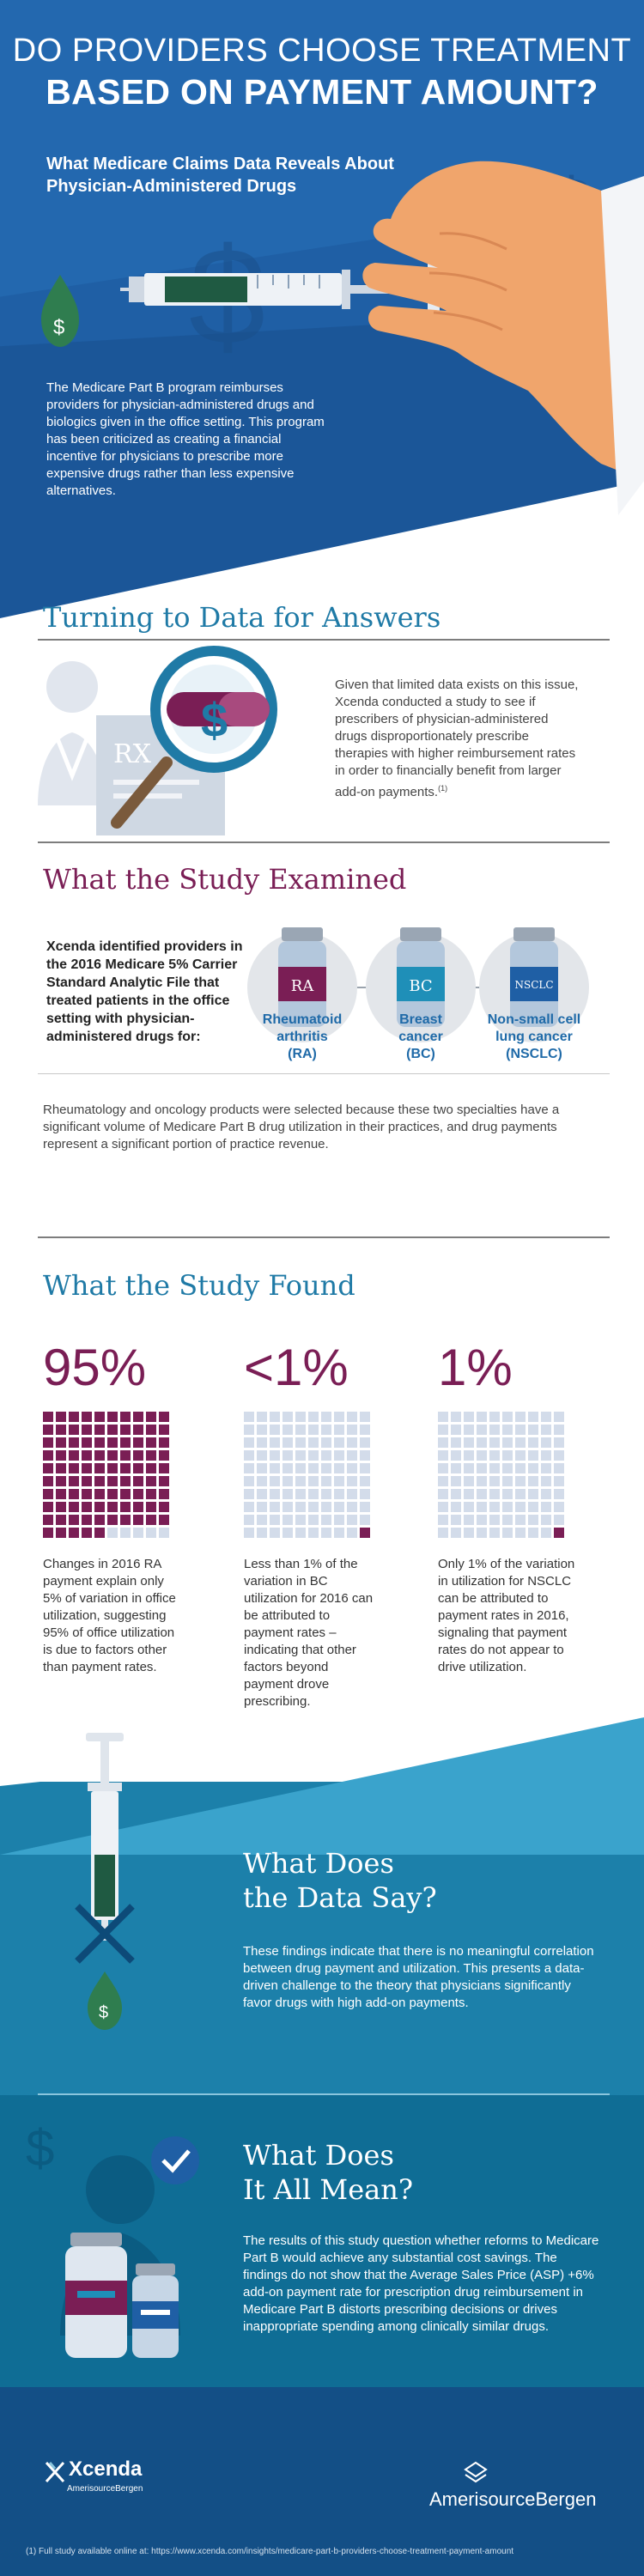 The image size is (644, 2576). I want to click on magnifier-icon: $, so click(194, 737).